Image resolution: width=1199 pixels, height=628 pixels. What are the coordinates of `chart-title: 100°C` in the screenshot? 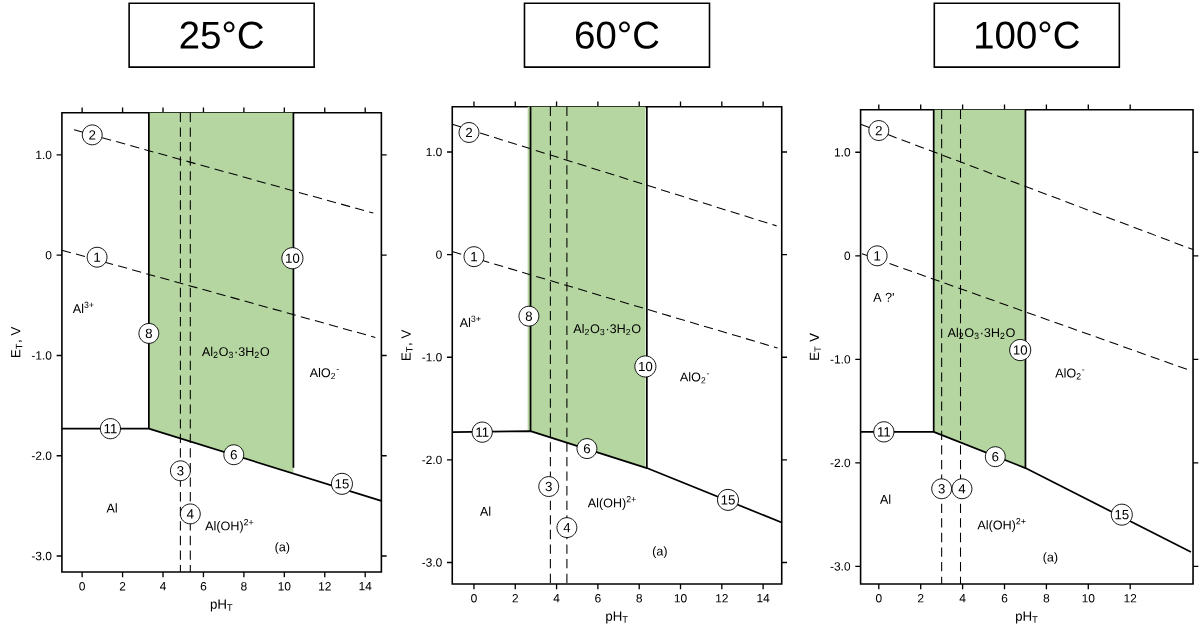 It's located at (1027, 35).